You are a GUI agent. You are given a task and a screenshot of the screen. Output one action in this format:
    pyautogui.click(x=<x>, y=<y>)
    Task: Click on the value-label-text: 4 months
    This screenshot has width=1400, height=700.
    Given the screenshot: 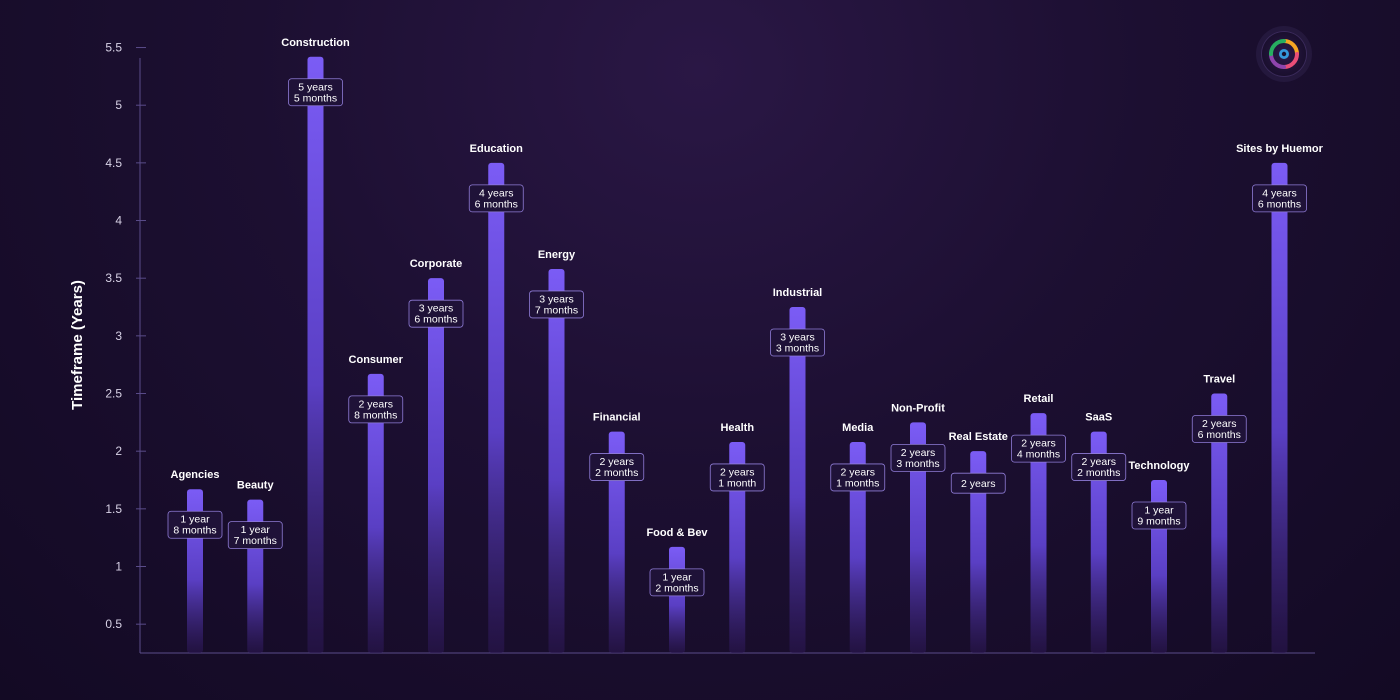 What is the action you would take?
    pyautogui.click(x=1038, y=455)
    